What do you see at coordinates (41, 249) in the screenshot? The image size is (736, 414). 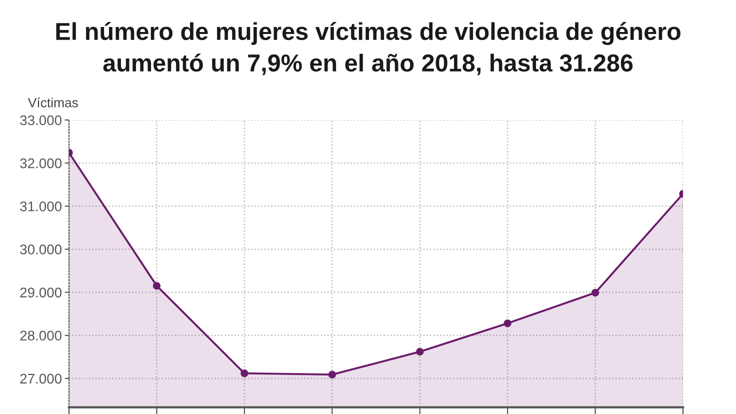 I see `y-tick-label: 30.000` at bounding box center [41, 249].